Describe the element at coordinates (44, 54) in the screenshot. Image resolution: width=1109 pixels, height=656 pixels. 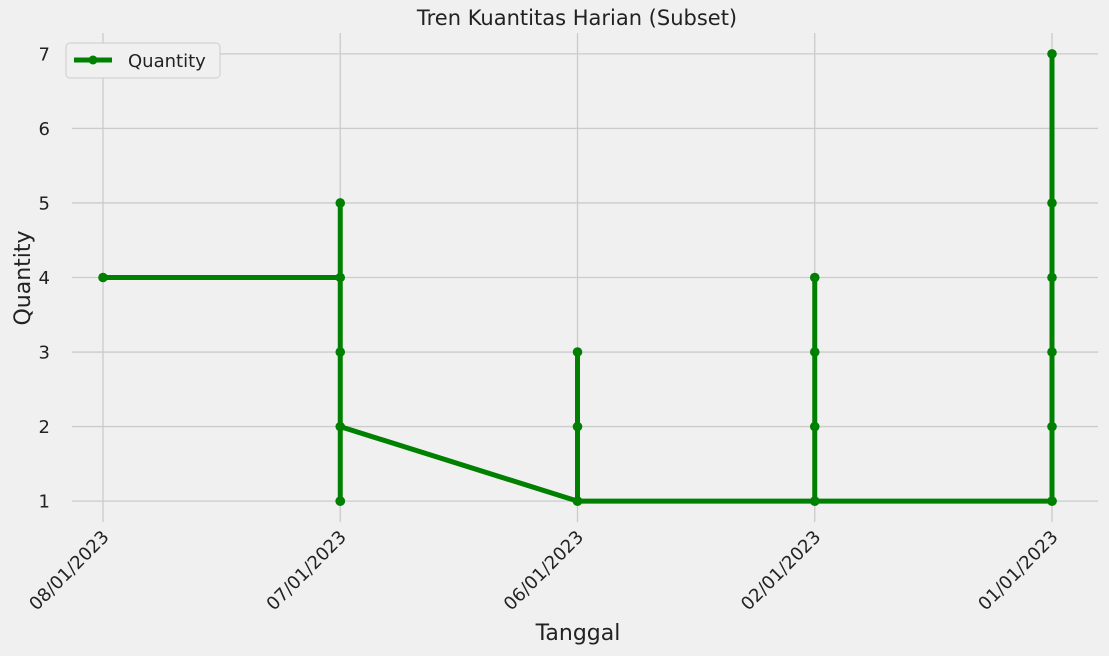
I see `y-tick-label: 7` at that location.